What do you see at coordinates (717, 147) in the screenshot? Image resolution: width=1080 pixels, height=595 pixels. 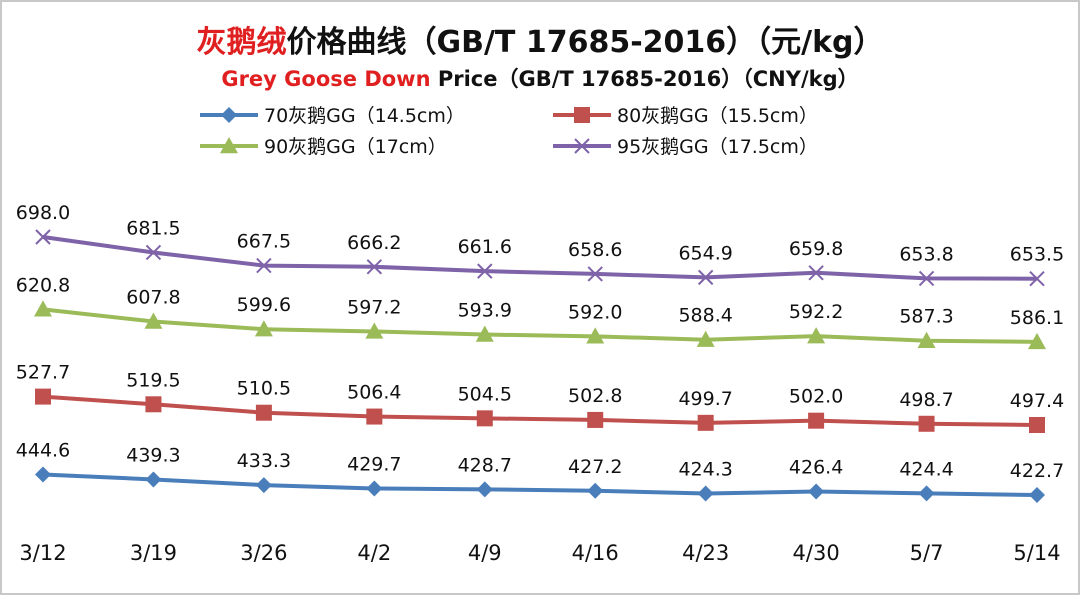 I see `legend-item-4-label: 95灰鹅GG（17.5cm）` at bounding box center [717, 147].